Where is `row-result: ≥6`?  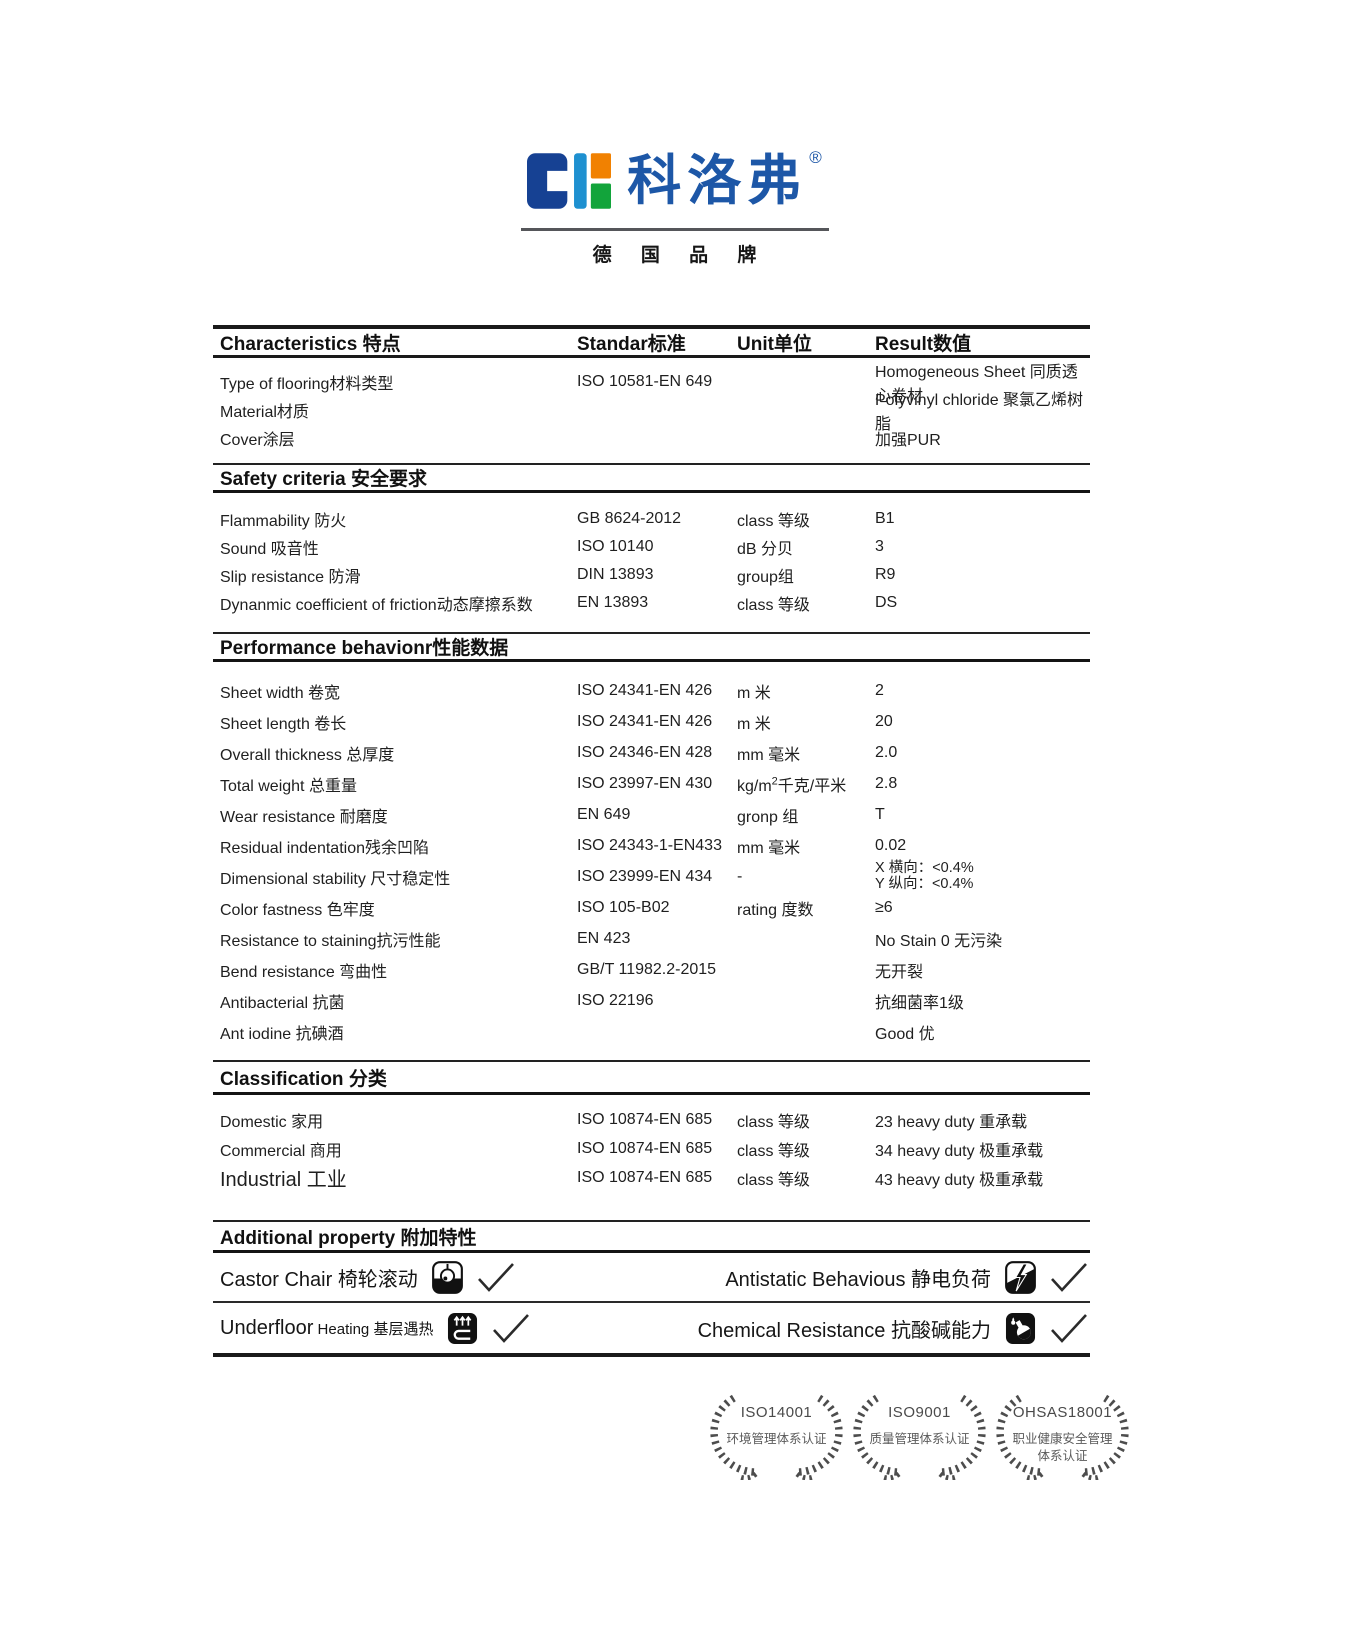 row-result: ≥6 is located at coordinates (884, 907).